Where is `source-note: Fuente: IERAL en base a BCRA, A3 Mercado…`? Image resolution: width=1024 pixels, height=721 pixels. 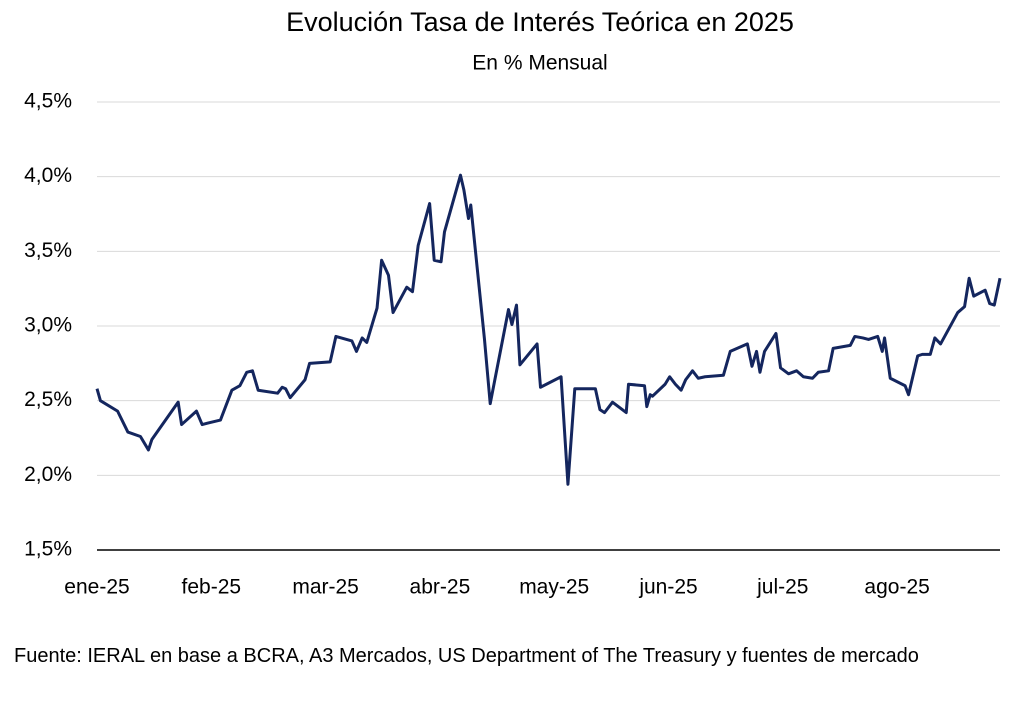
source-note: Fuente: IERAL en base a BCRA, A3 Mercado… is located at coordinates (466, 656).